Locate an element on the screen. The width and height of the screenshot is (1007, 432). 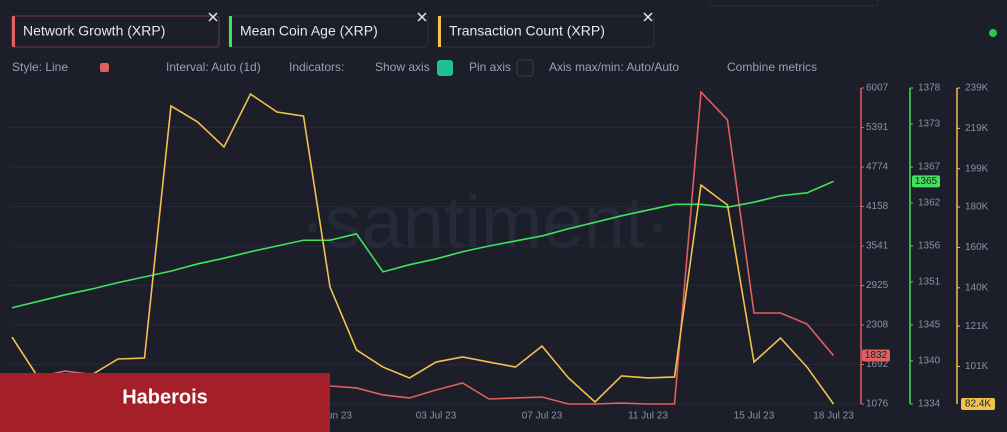
top-box is located at coordinates (794, 3).